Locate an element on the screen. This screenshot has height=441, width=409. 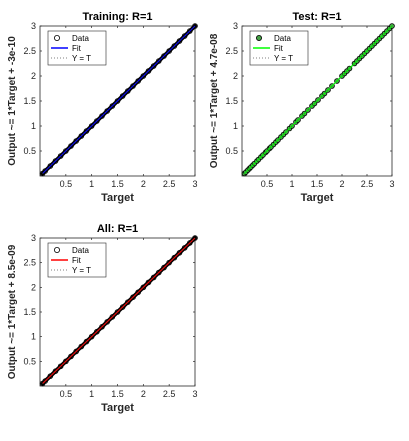
identity-line is located at coordinates (119, 310).